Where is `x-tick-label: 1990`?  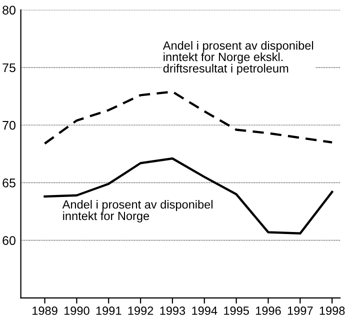
x-tick-label: 1990 is located at coordinates (77, 310).